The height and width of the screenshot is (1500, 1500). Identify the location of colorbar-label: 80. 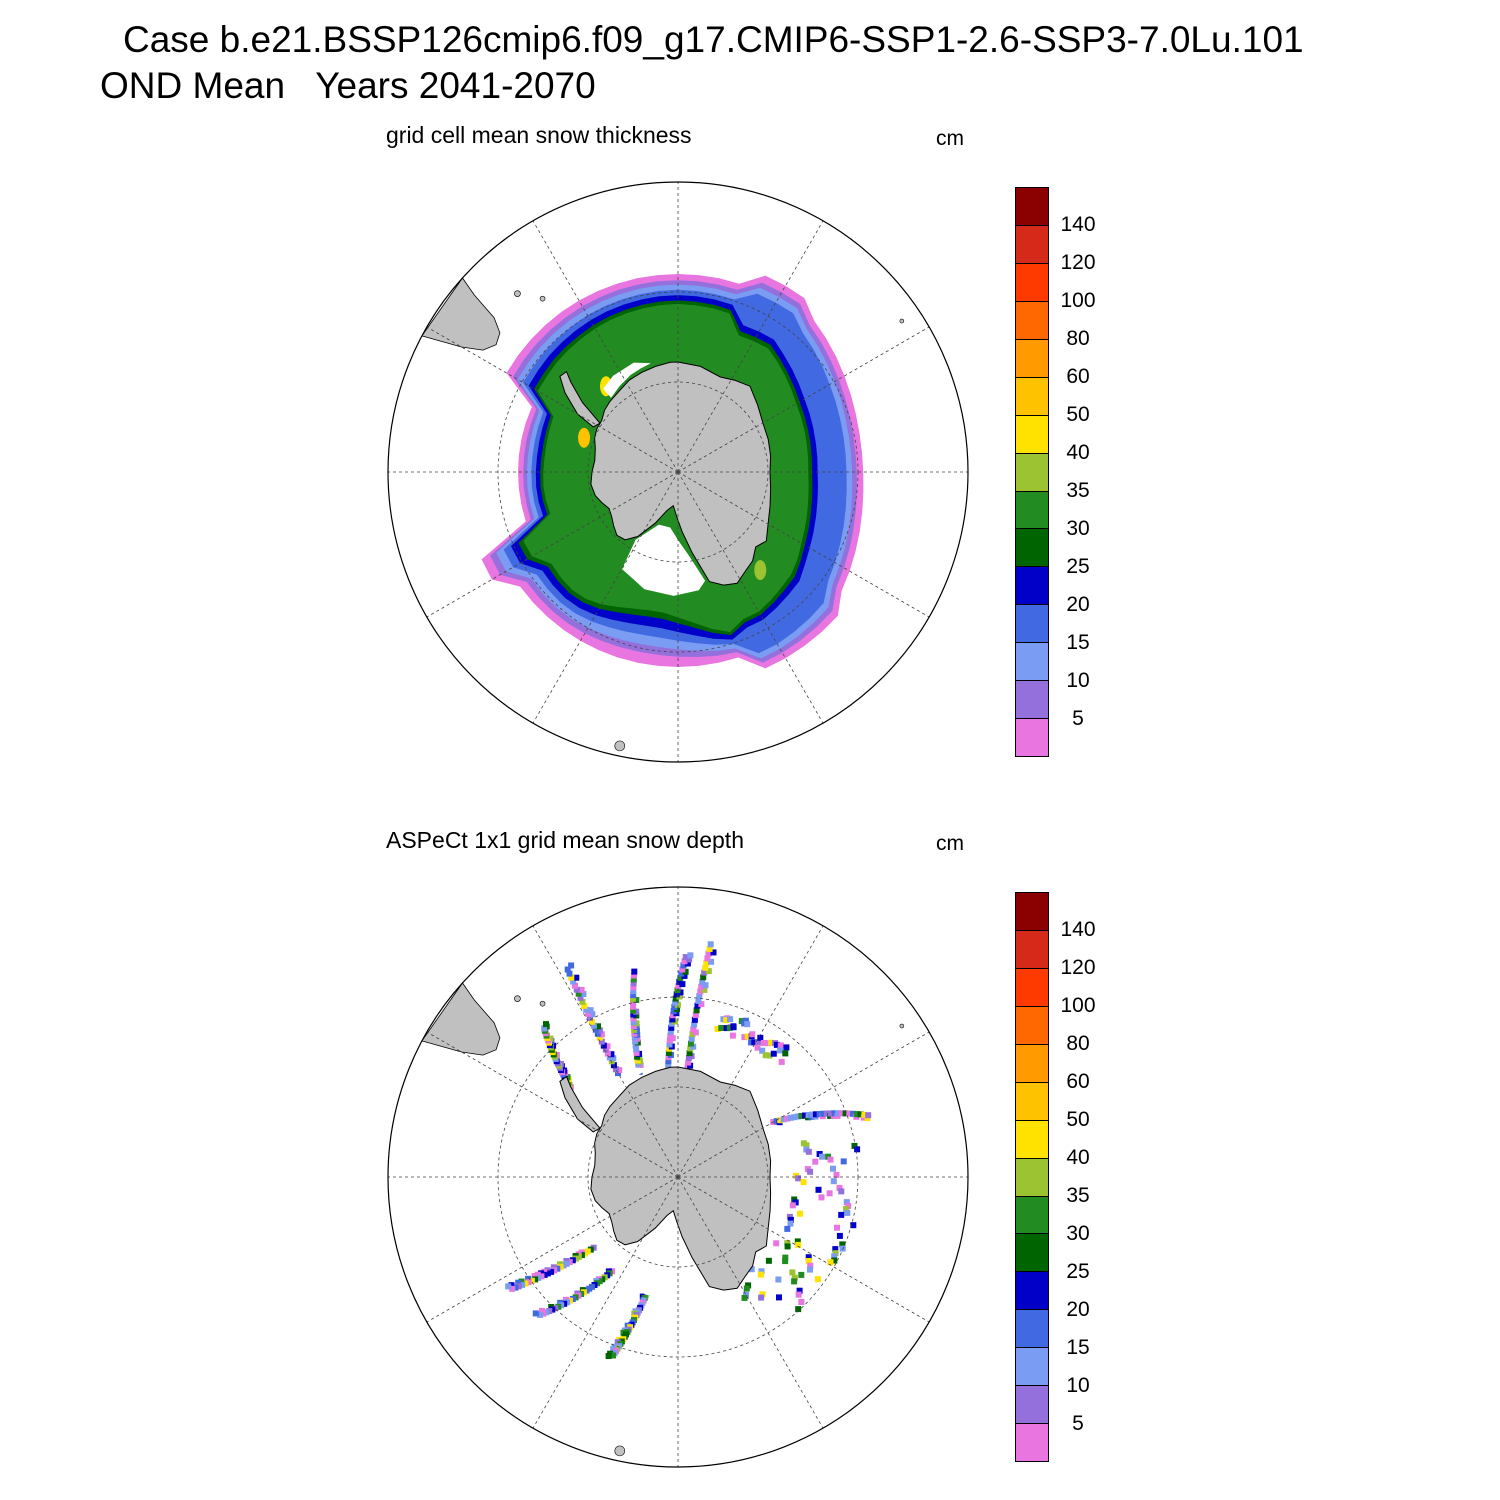
(1078, 1043).